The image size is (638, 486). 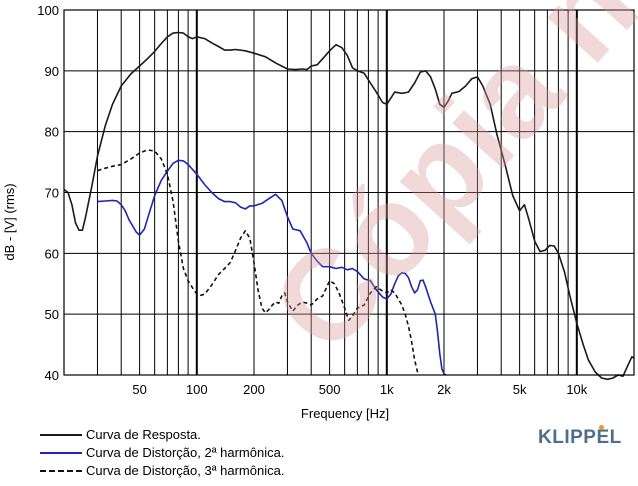 I want to click on x-tick-label: 5k, so click(x=520, y=389).